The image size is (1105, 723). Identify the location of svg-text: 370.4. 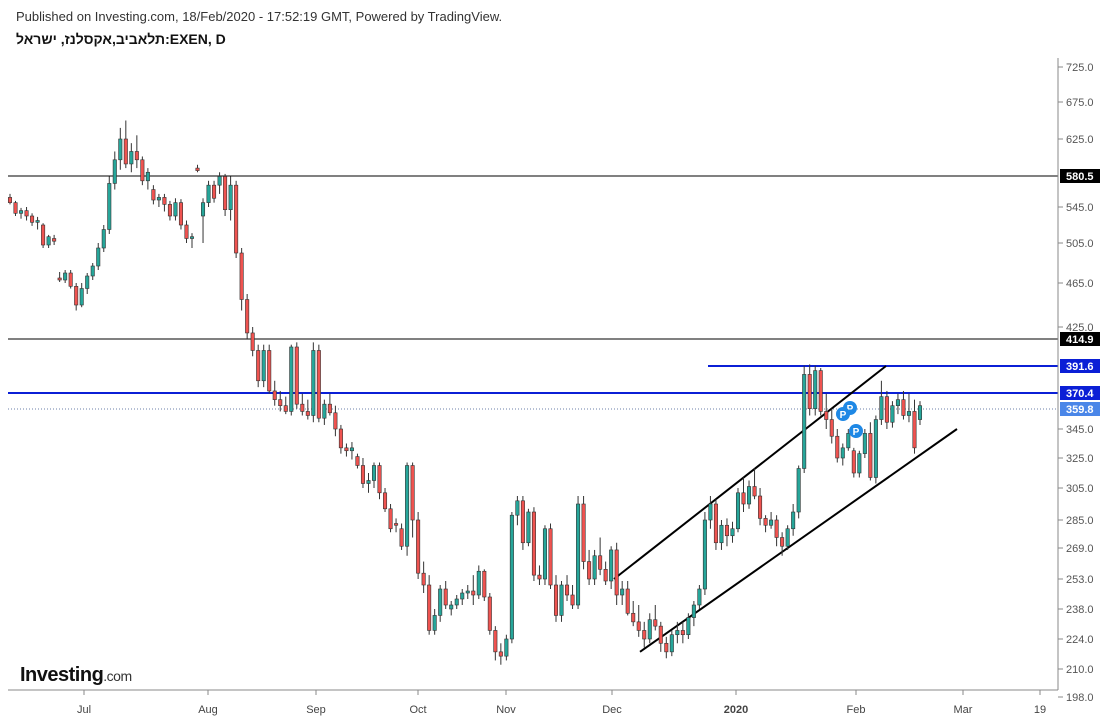
(1080, 394).